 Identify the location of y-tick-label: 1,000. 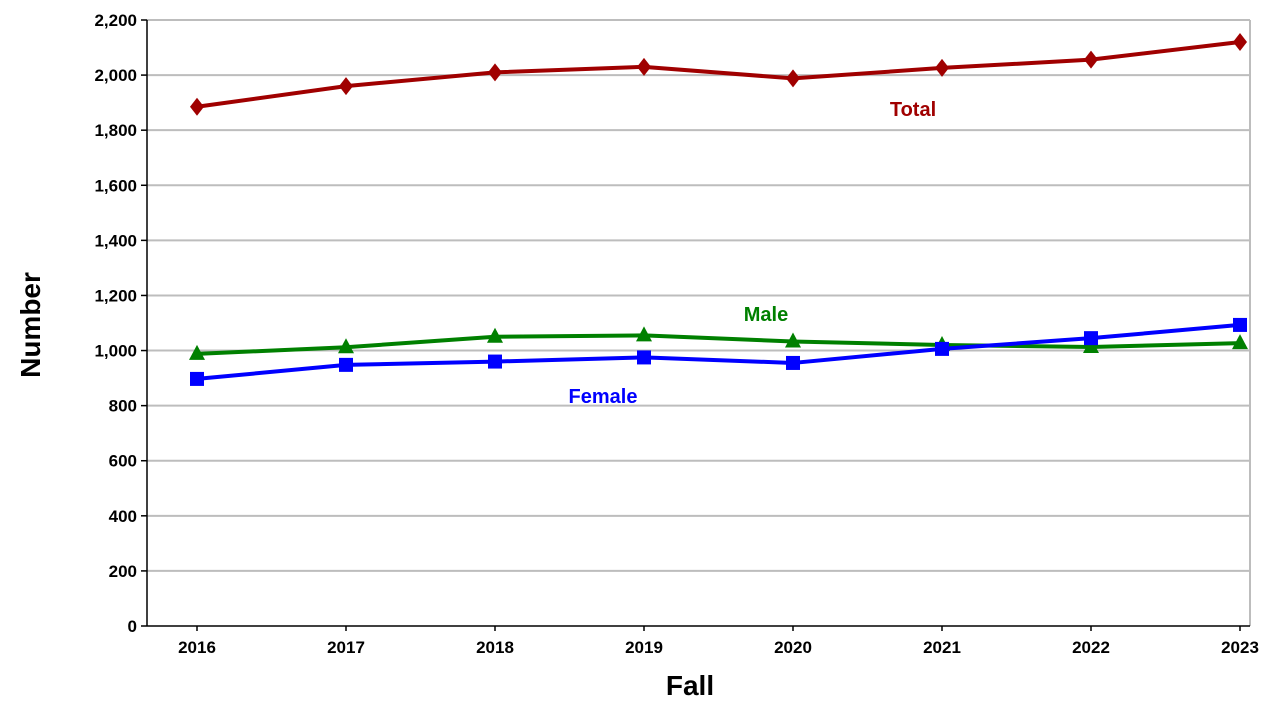
(115, 351).